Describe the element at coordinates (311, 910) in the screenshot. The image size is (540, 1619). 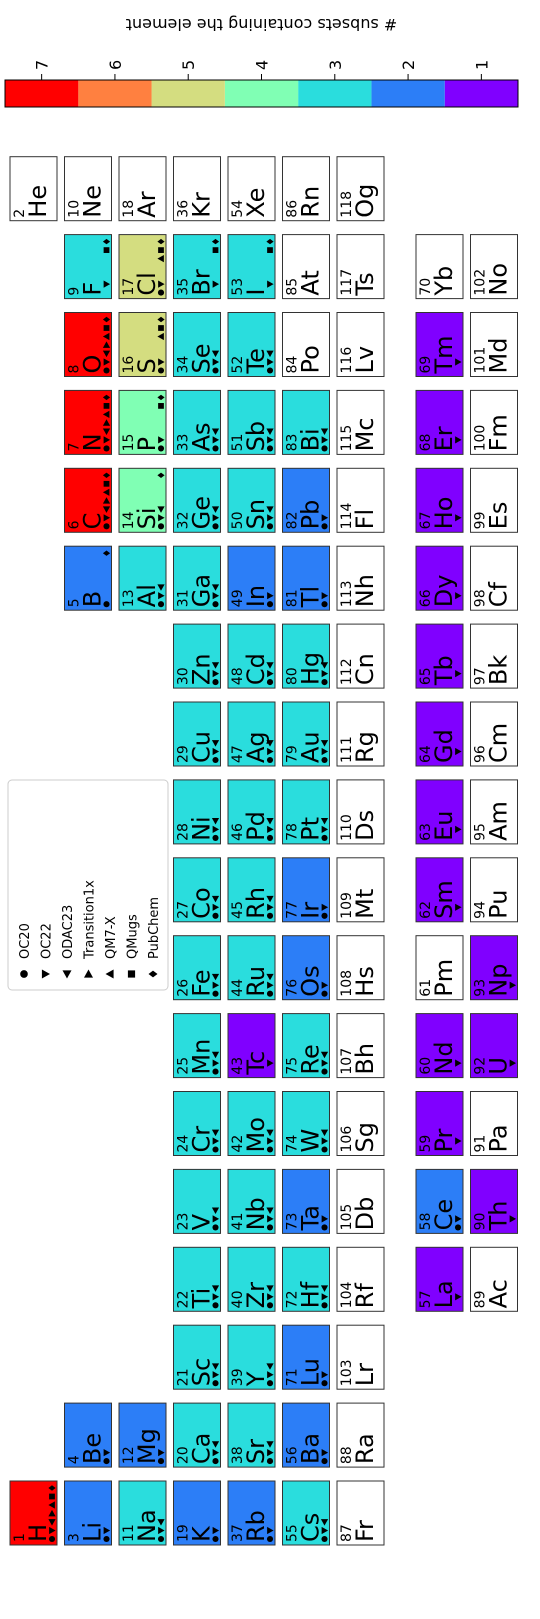
I see `element-symbol: Ir` at that location.